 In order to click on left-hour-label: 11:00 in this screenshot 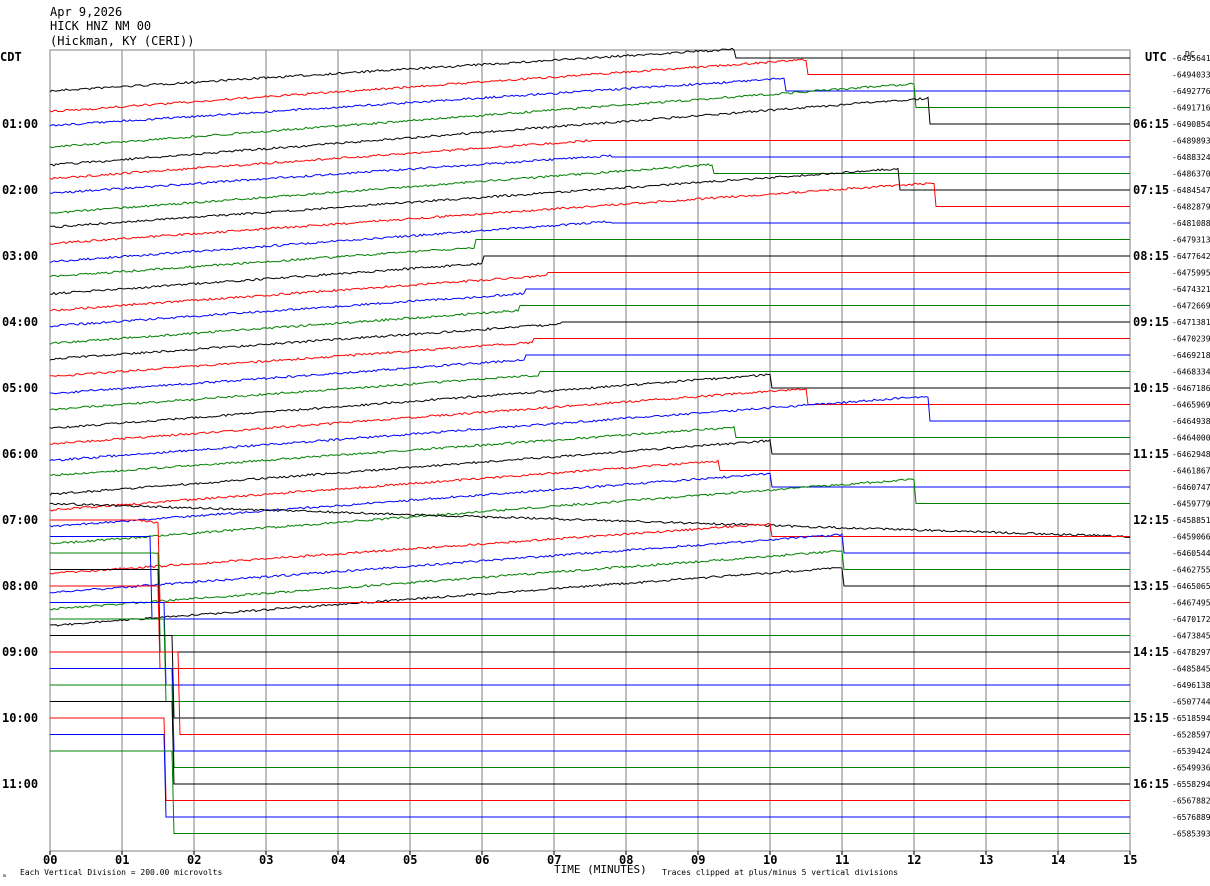, I will do `click(20, 784)`.